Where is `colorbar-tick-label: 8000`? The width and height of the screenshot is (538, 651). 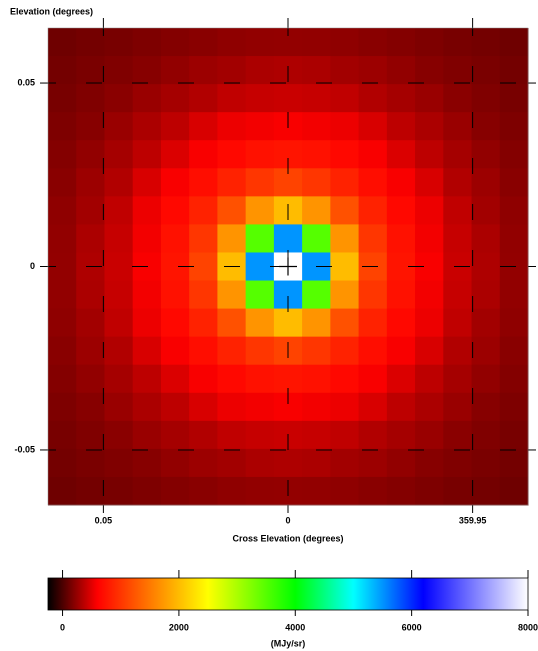 colorbar-tick-label: 8000 is located at coordinates (528, 627).